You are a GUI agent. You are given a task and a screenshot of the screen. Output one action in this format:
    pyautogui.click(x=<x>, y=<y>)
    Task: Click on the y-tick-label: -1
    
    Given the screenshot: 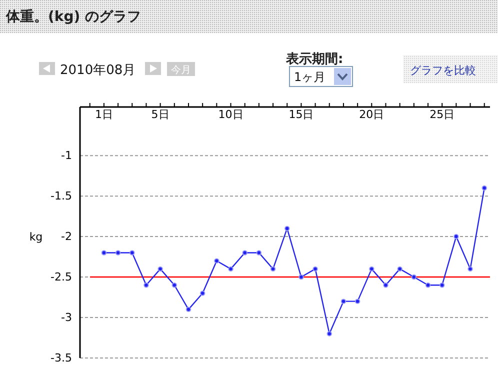 What is the action you would take?
    pyautogui.click(x=66, y=155)
    